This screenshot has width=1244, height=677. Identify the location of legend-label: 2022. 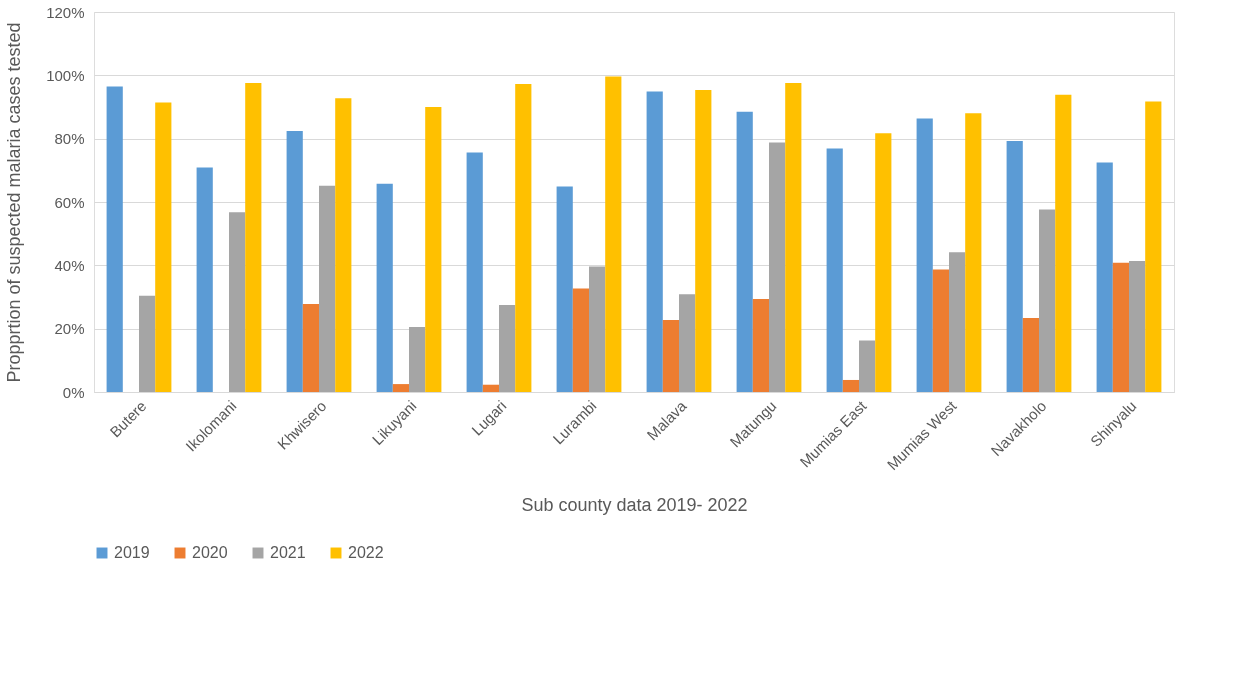
(366, 552).